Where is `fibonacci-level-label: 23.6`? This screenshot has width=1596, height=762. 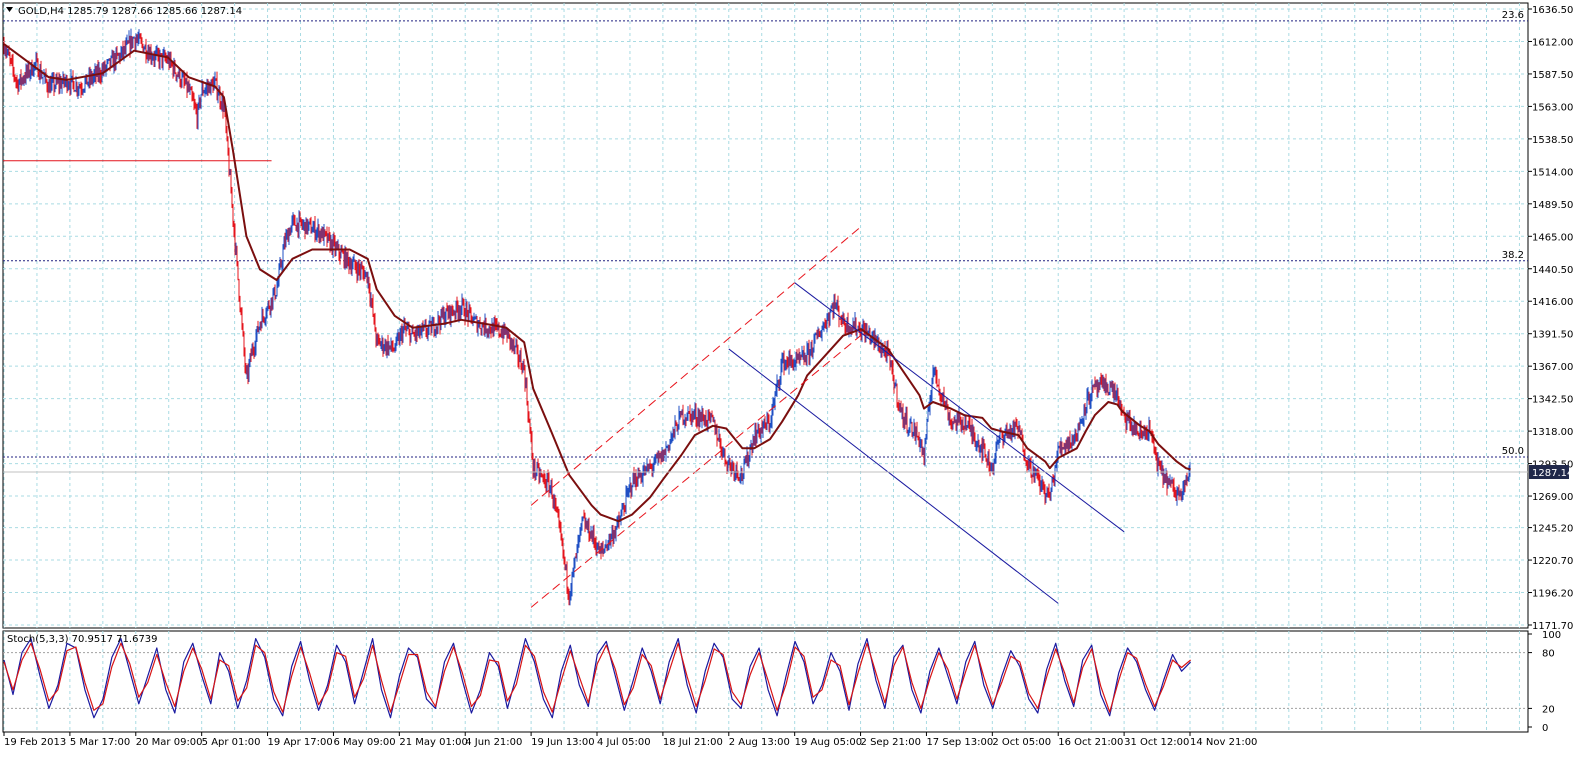
fibonacci-level-label: 23.6 is located at coordinates (1513, 15).